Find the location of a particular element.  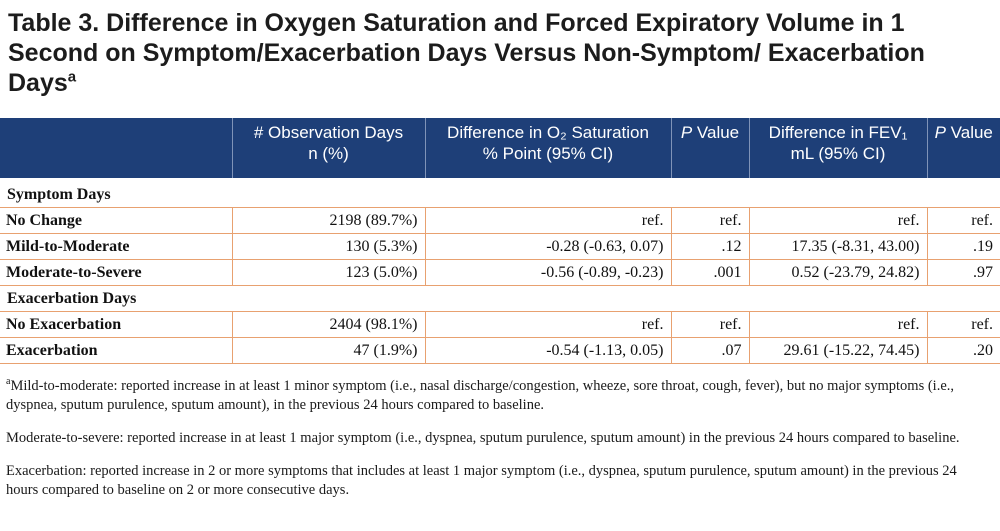

header-p-value-2: P Value is located at coordinates (963, 148).